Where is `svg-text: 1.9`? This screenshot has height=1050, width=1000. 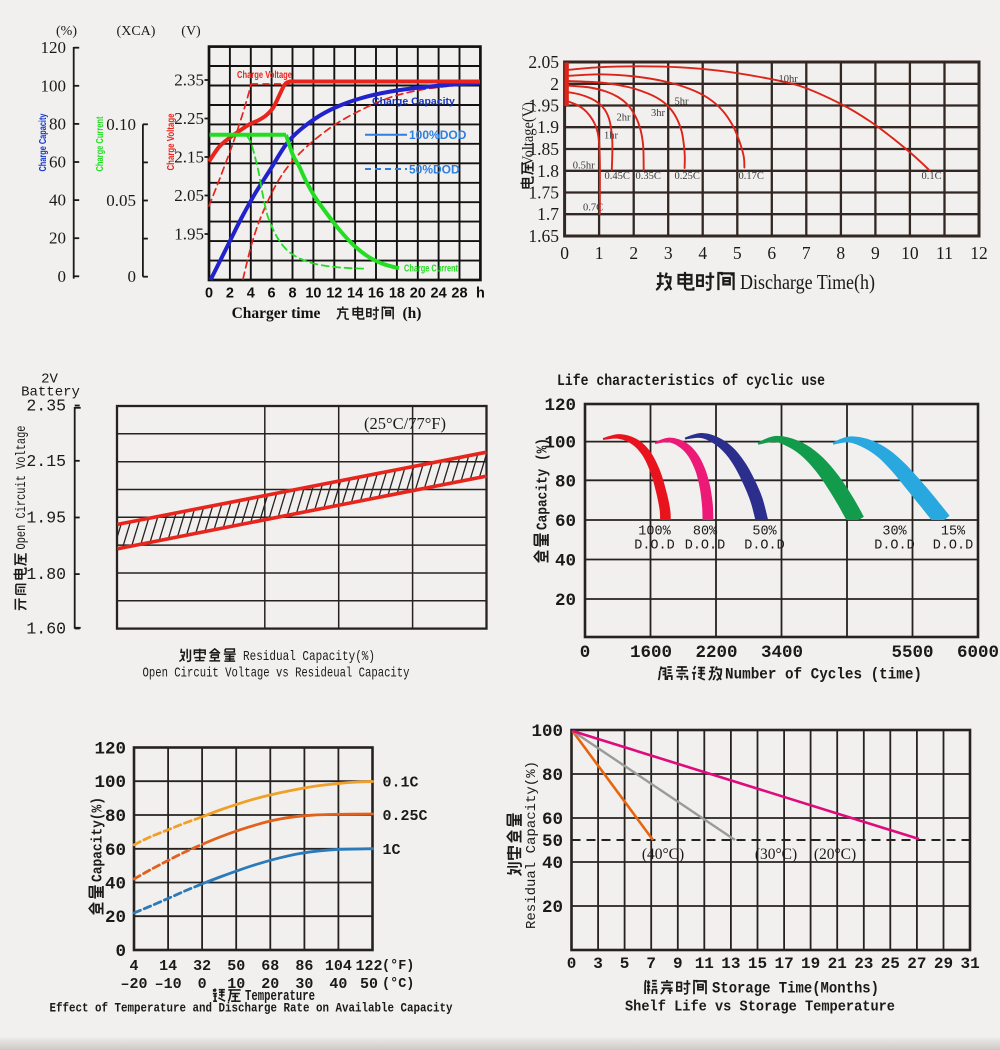 svg-text: 1.9 is located at coordinates (548, 127).